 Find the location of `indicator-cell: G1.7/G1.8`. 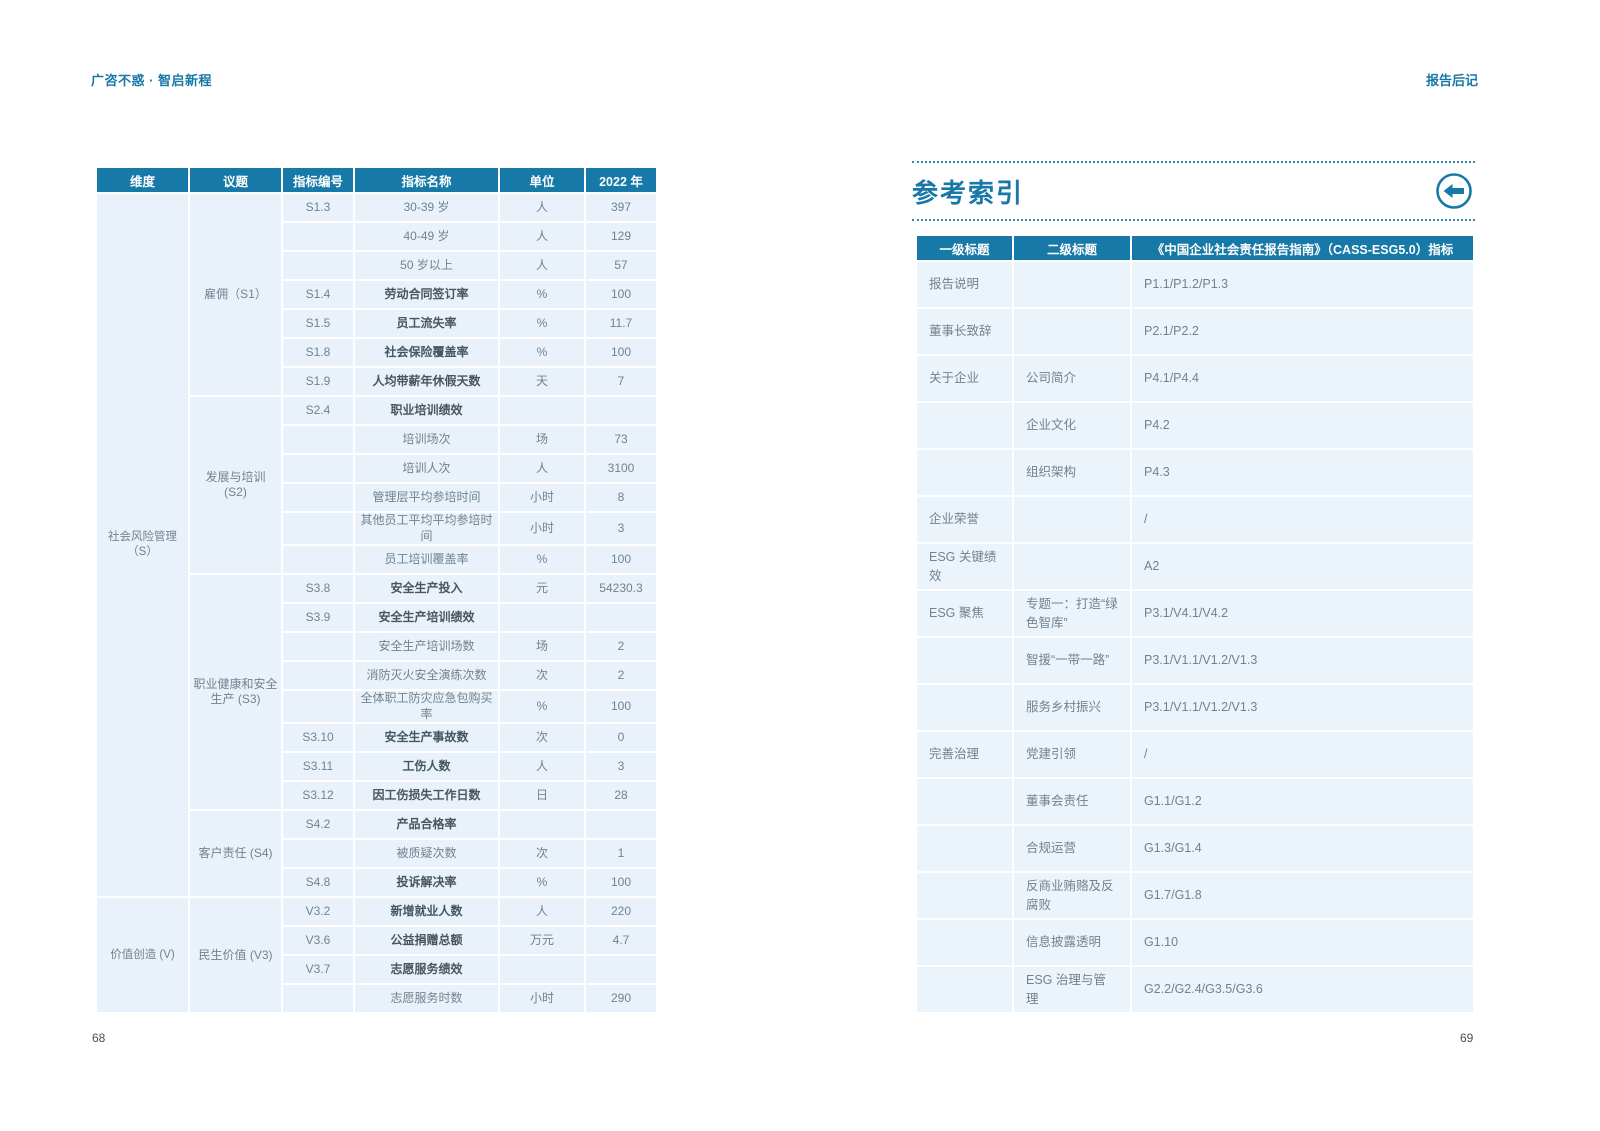

indicator-cell: G1.7/G1.8 is located at coordinates (1302, 895).